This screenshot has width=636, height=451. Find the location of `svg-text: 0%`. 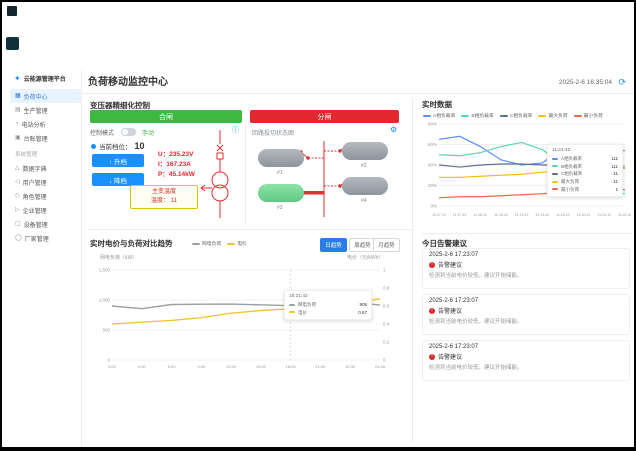

svg-text: 0% is located at coordinates (433, 206).